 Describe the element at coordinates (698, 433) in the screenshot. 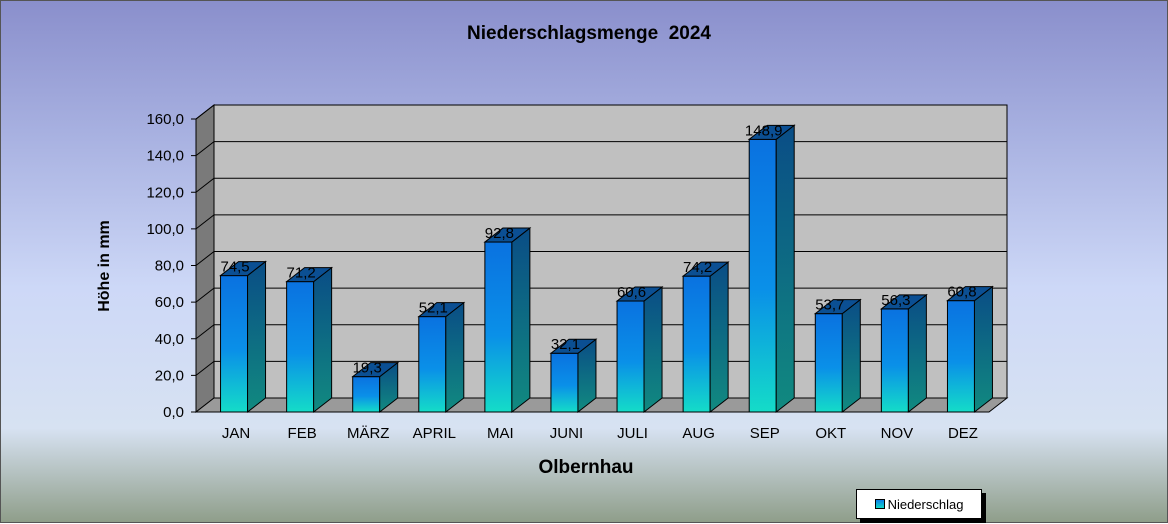

I see `x-tick-label: AUG` at that location.